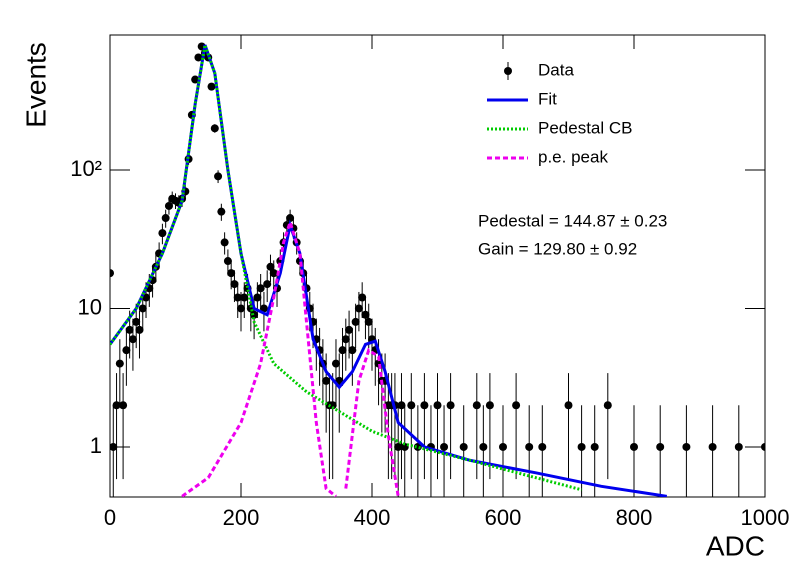 The height and width of the screenshot is (577, 796). I want to click on y-tick-label: 10², so click(86, 168).